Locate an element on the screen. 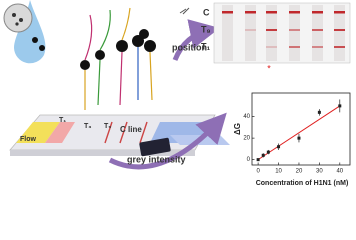  strip-label: C line is located at coordinates (131, 129).